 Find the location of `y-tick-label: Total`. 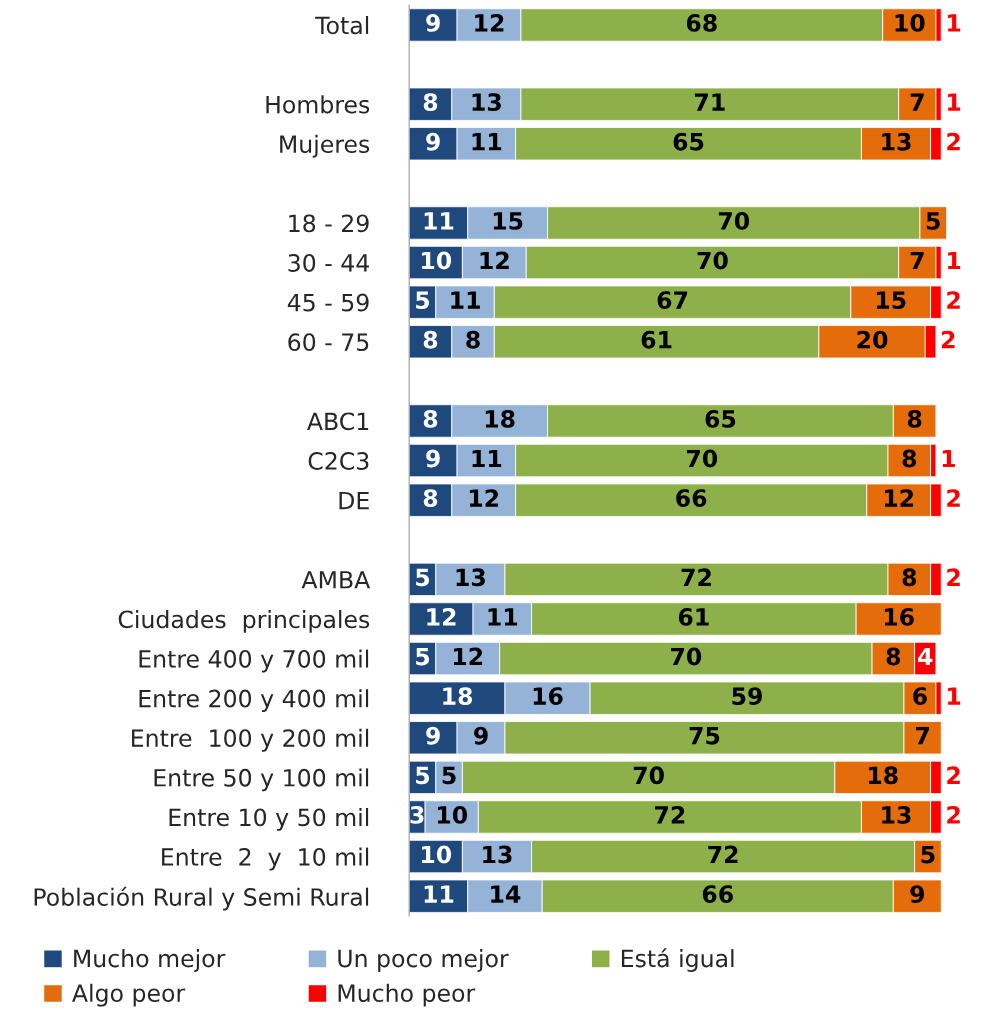

y-tick-label: Total is located at coordinates (342, 25).